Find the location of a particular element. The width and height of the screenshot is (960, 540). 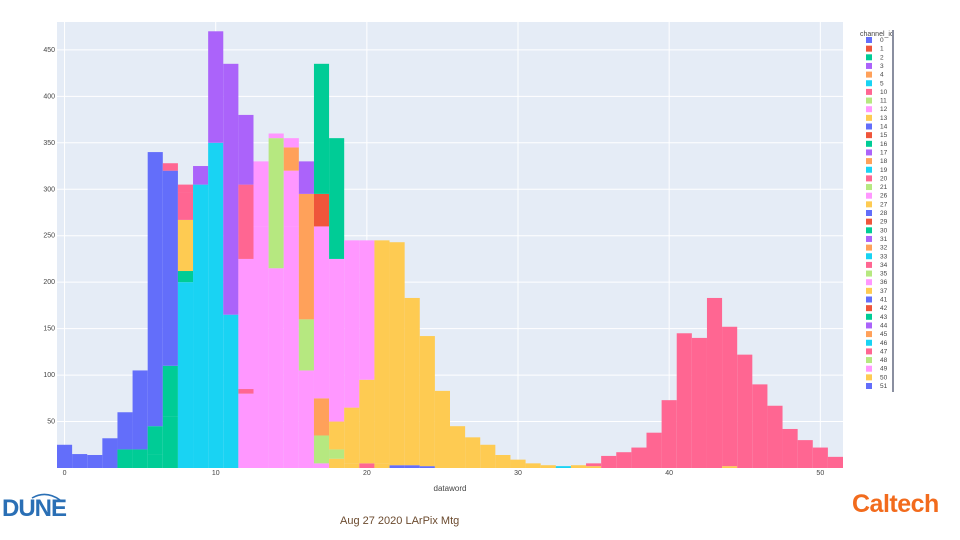

legend-item-label: 20 is located at coordinates (884, 178).